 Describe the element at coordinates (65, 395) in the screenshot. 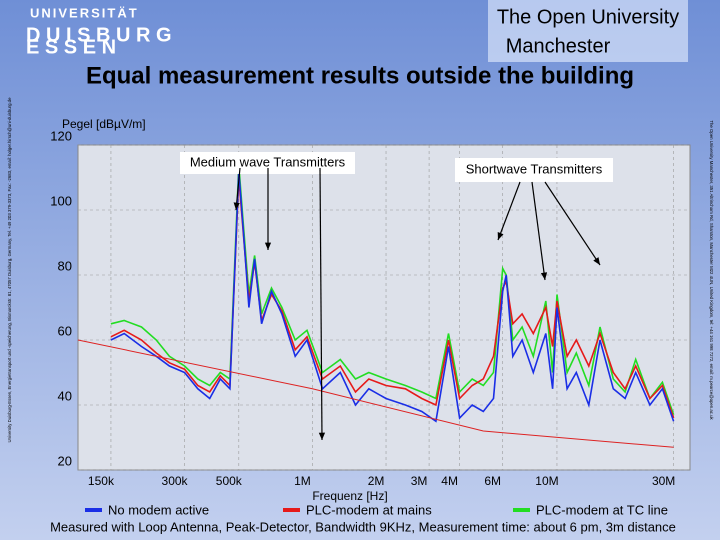

I see `y-tick-label: 40` at that location.